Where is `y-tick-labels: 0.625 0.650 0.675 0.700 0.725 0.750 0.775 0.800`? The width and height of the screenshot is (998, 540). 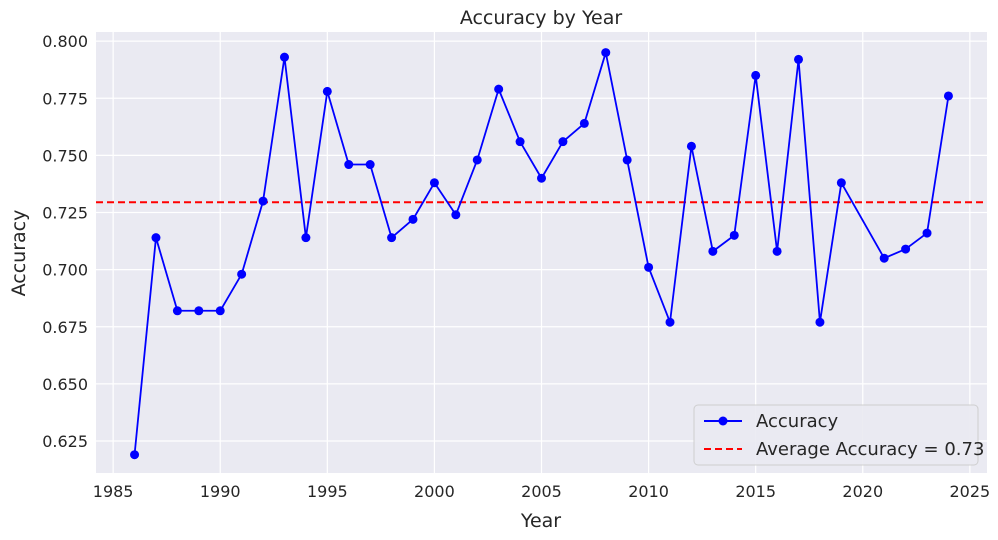
y-tick-labels: 0.625 0.650 0.675 0.700 0.725 0.750 0.775 0.800 is located at coordinates (65, 241).